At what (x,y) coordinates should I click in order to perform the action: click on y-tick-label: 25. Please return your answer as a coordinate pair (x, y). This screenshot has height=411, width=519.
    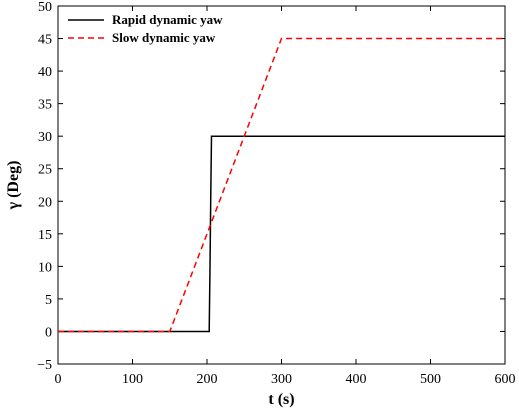
    Looking at the image, I should click on (45, 170).